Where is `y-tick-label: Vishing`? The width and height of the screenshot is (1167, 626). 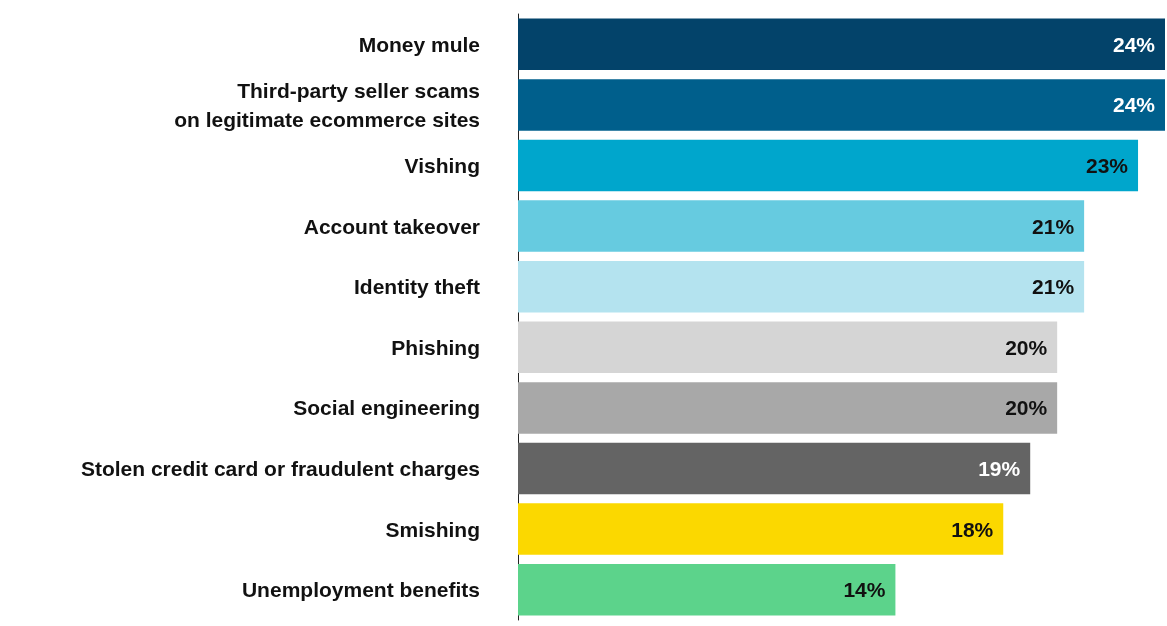
y-tick-label: Vishing is located at coordinates (442, 165).